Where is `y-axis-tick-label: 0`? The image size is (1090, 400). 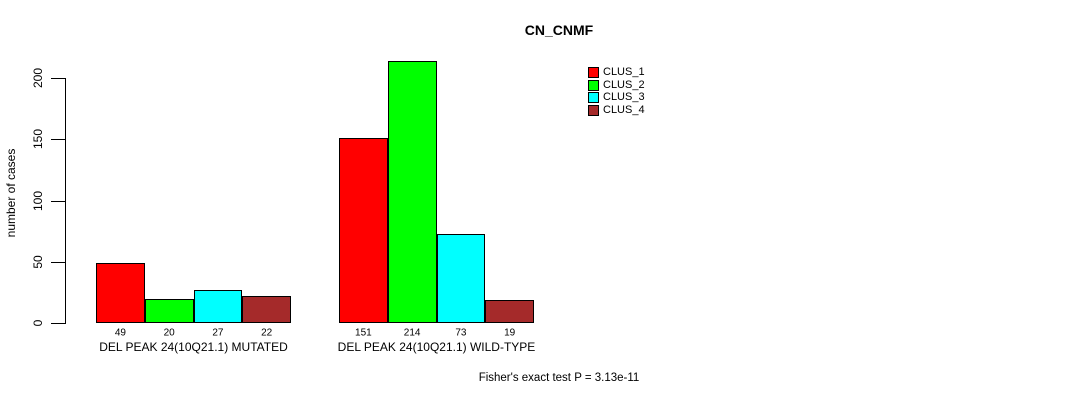 y-axis-tick-label: 0 is located at coordinates (38, 323).